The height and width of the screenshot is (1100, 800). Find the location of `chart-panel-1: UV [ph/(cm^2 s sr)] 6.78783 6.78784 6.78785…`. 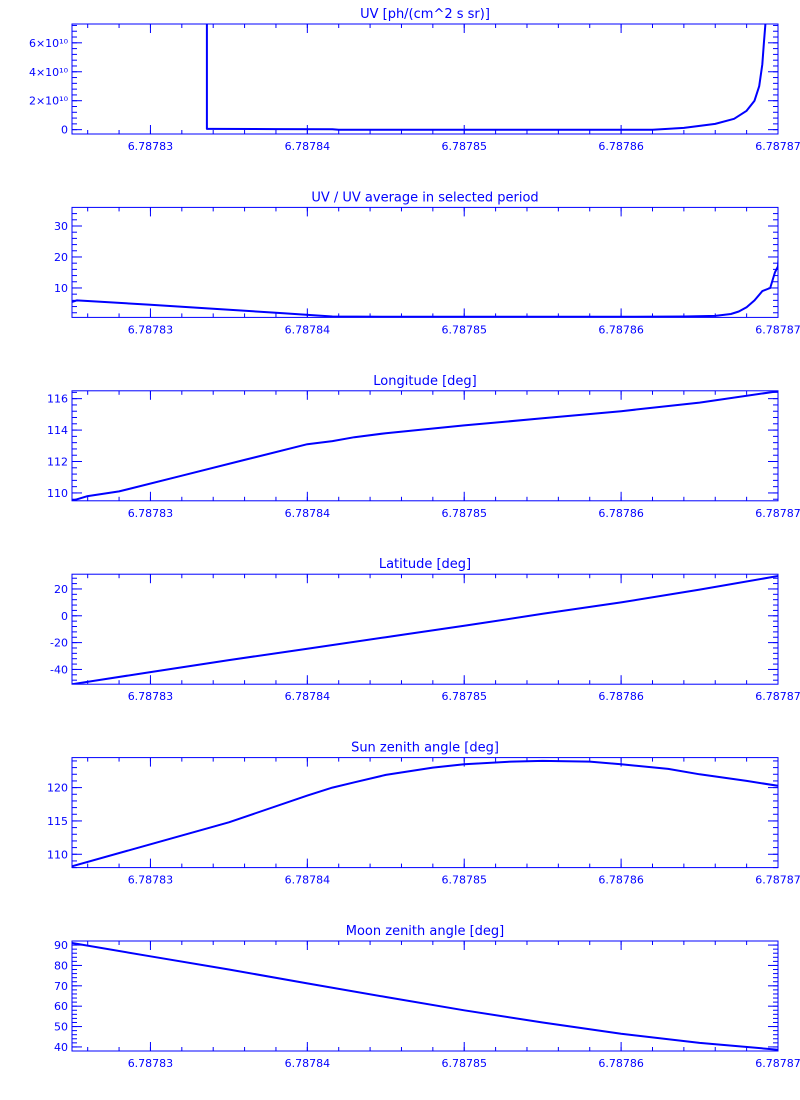

chart-panel-1: UV [ph/(cm^2 s sr)] 6.78783 6.78784 6.78785… is located at coordinates (414, 80).